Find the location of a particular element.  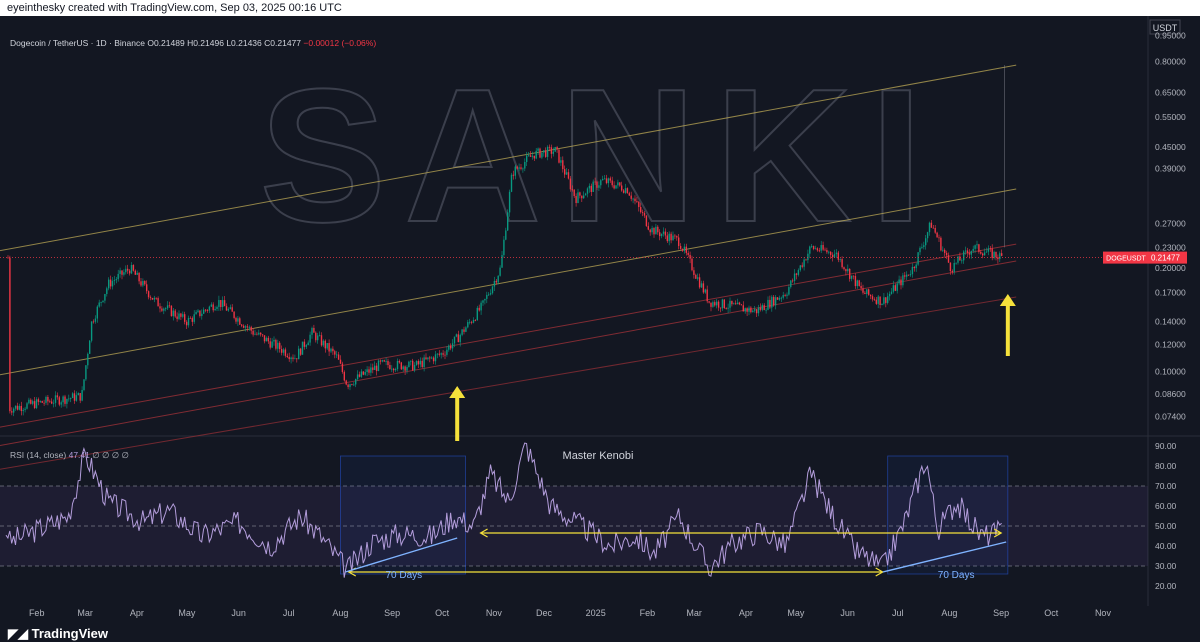

rsi-axis: 90.00 80.00 70.00 60.00 50.00 40.00 30.00 20.00 is located at coordinates (1166, 516).